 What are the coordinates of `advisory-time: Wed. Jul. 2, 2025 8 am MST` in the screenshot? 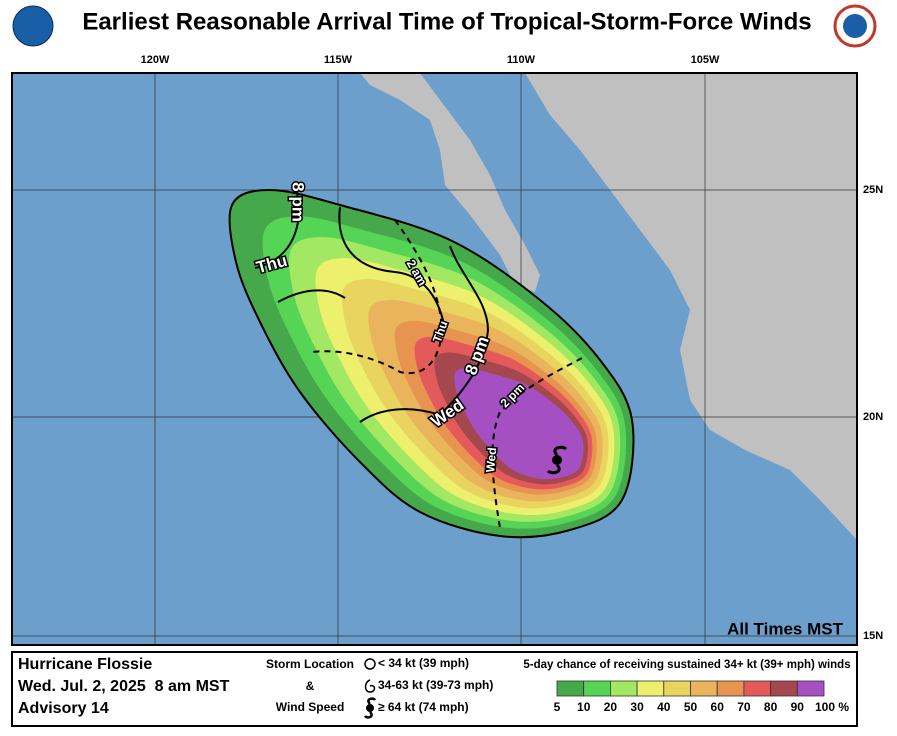 It's located at (124, 686).